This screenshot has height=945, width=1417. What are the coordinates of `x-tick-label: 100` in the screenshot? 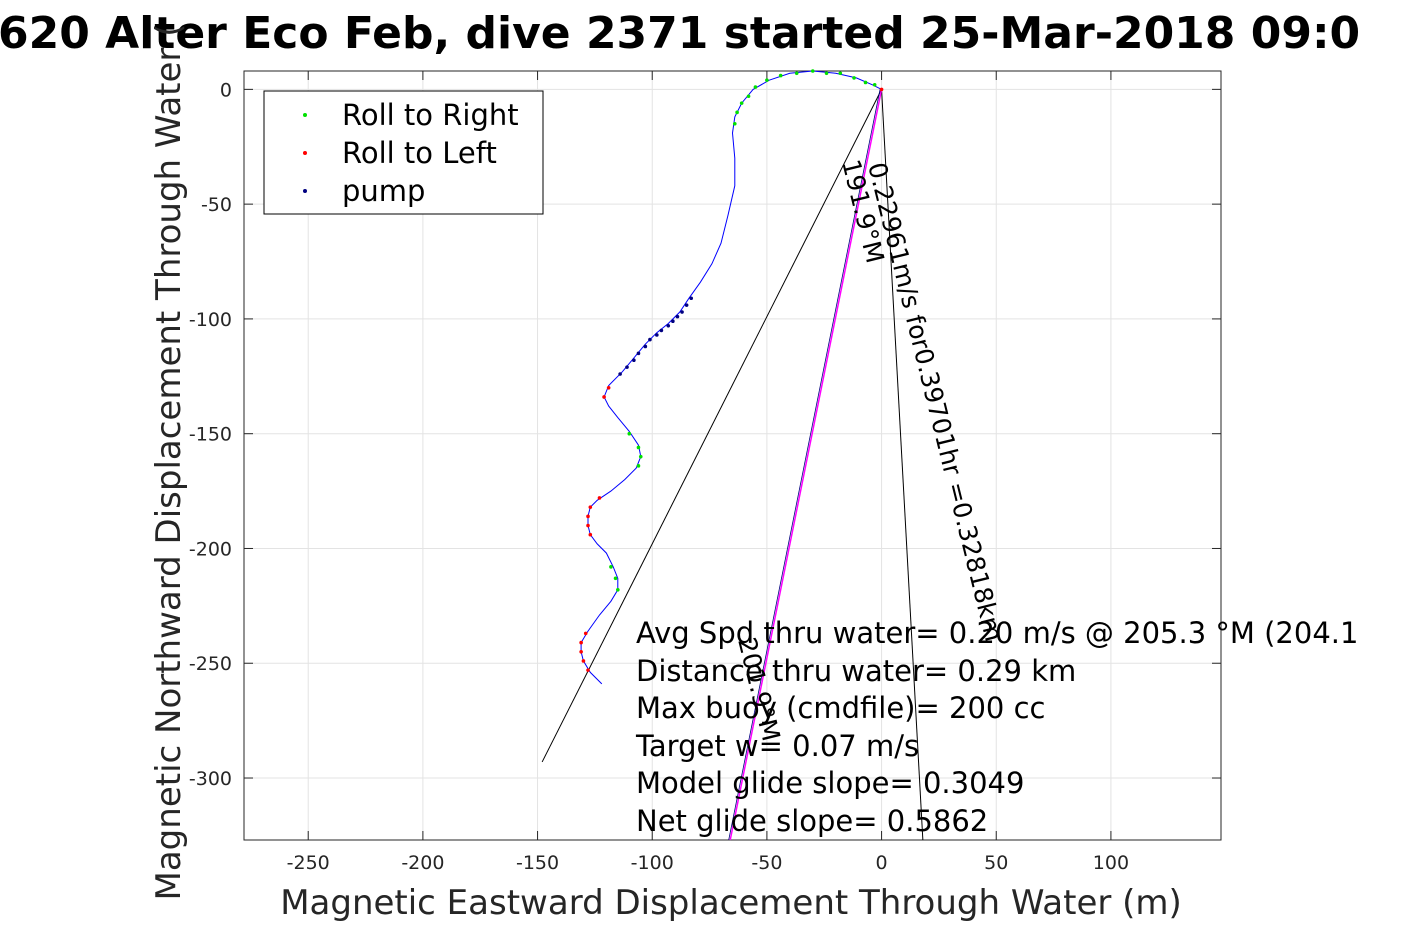 It's located at (1111, 863).